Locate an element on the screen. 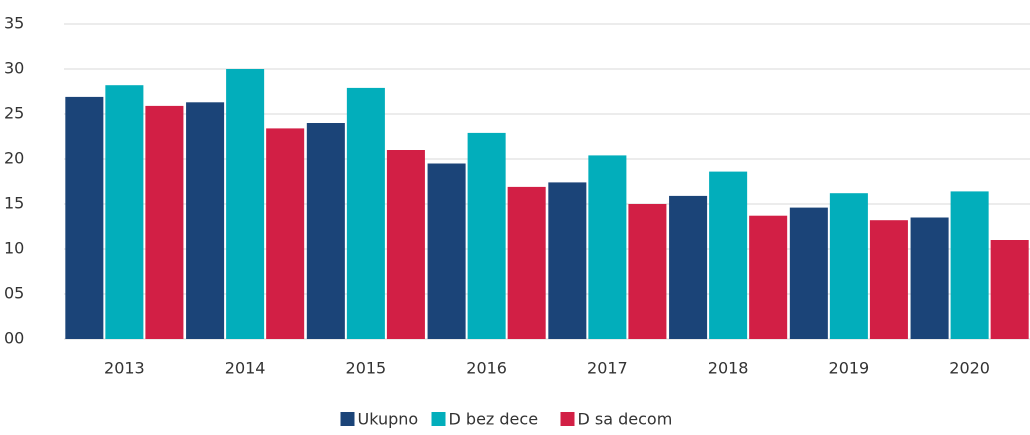 The image size is (1030, 435). y-tick-label: 20 is located at coordinates (14, 158).